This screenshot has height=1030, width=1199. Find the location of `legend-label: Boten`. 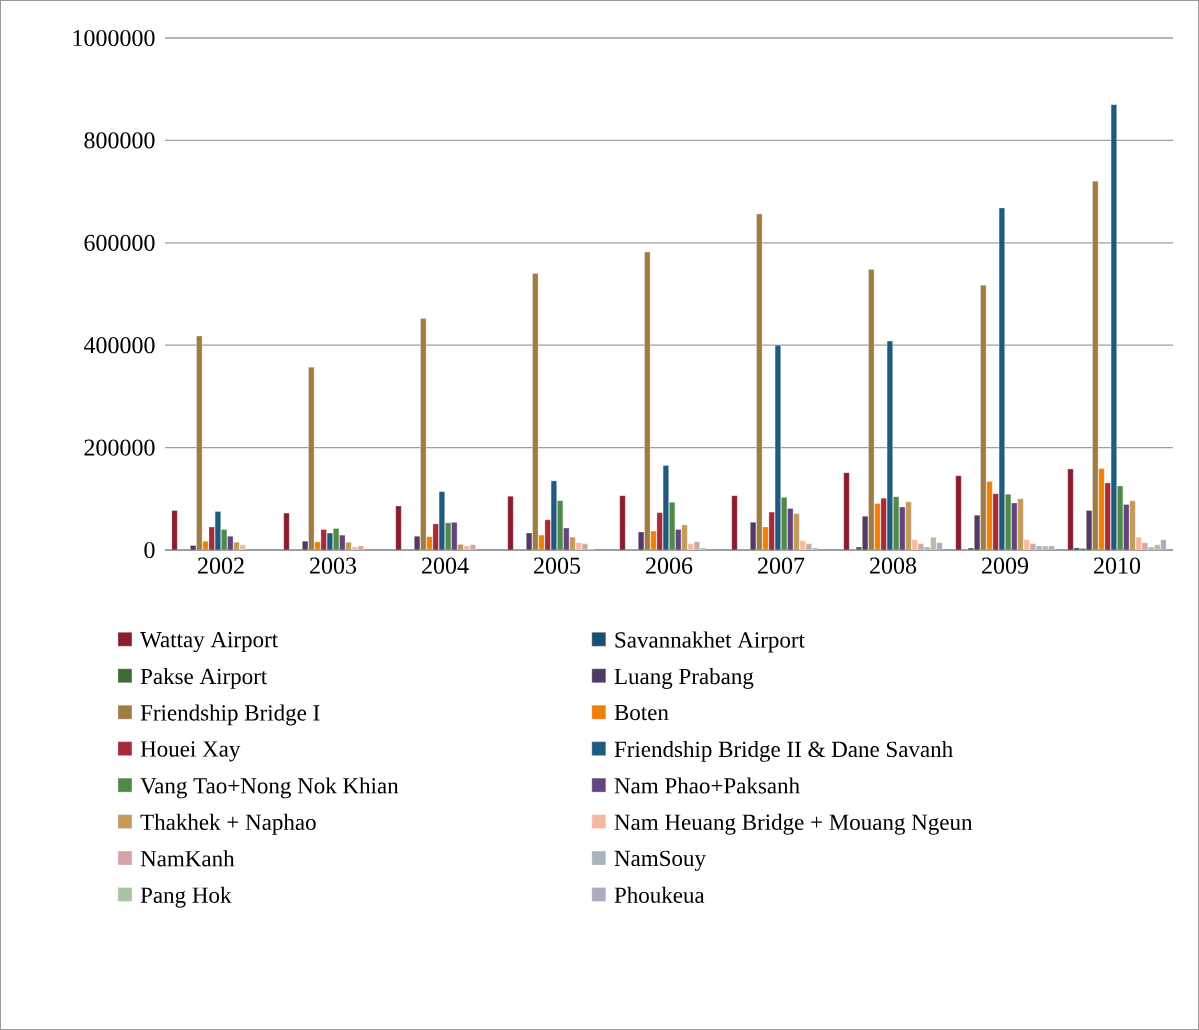

legend-label: Boten is located at coordinates (641, 712).